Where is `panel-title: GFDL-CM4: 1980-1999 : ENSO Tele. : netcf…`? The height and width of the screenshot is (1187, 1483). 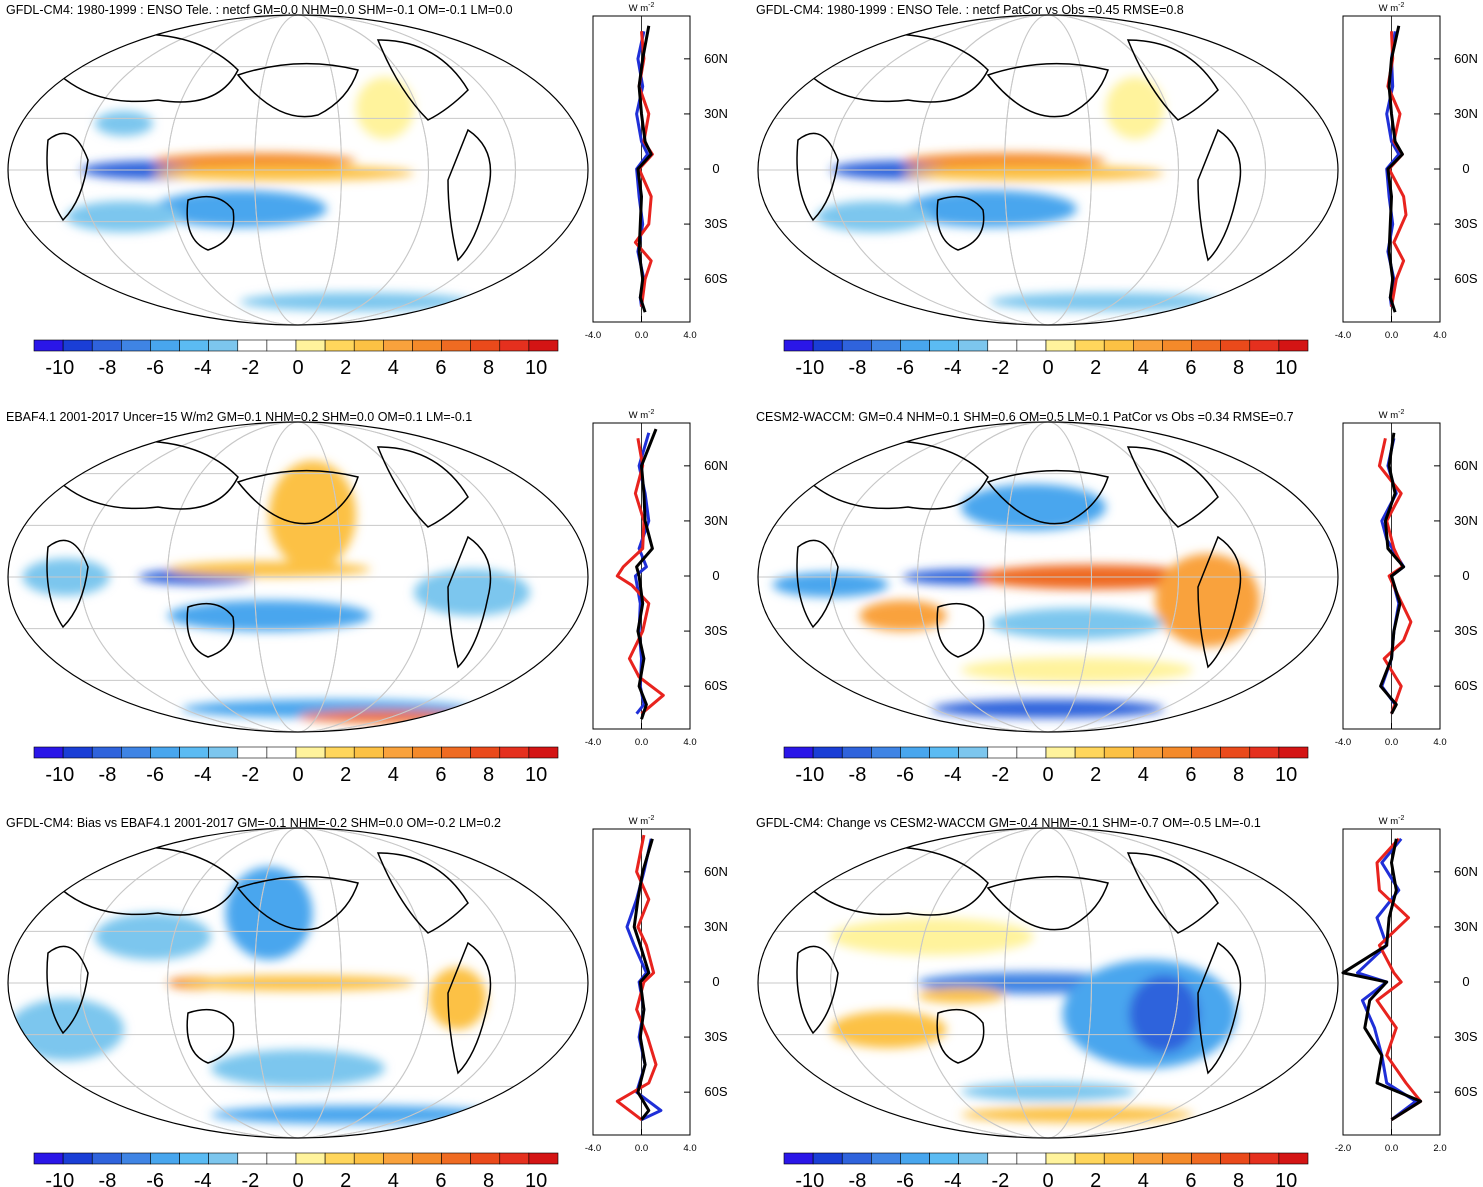
panel-title: GFDL-CM4: 1980-1999 : ENSO Tele. : netcf… is located at coordinates (970, 10).